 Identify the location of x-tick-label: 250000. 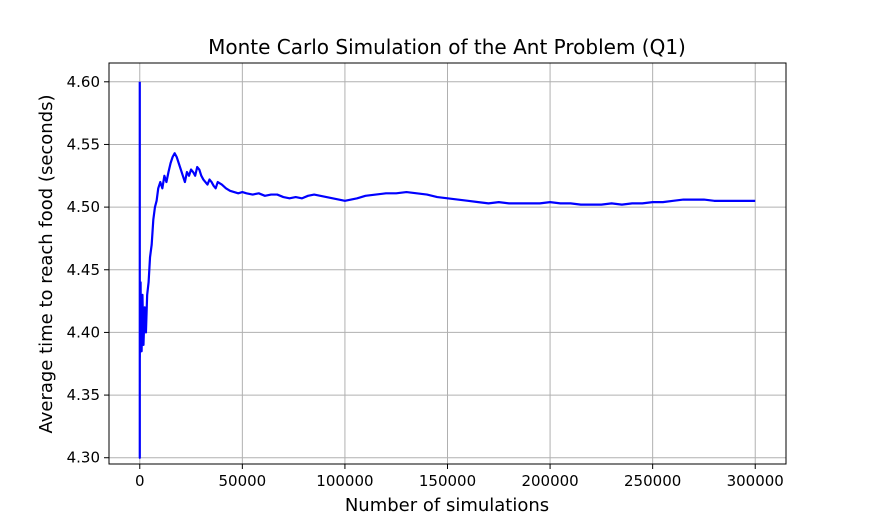
(652, 481).